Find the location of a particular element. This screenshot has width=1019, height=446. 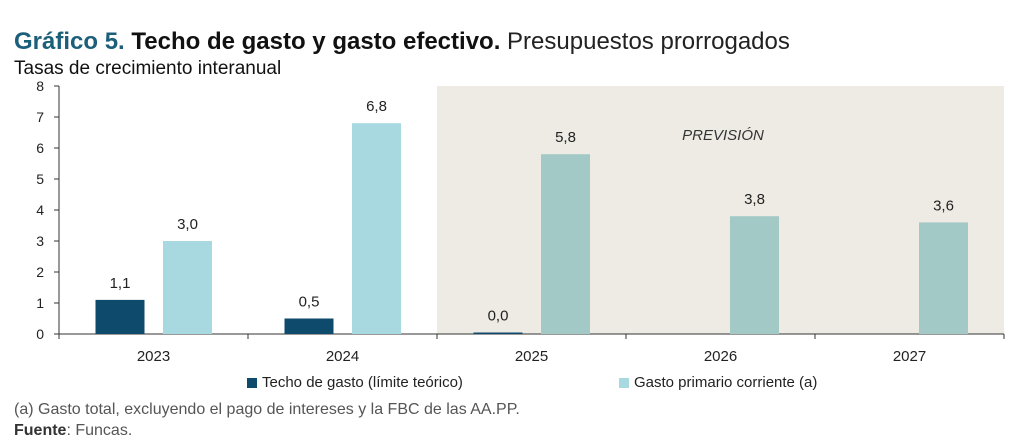

source-label: Fuente is located at coordinates (40, 430).